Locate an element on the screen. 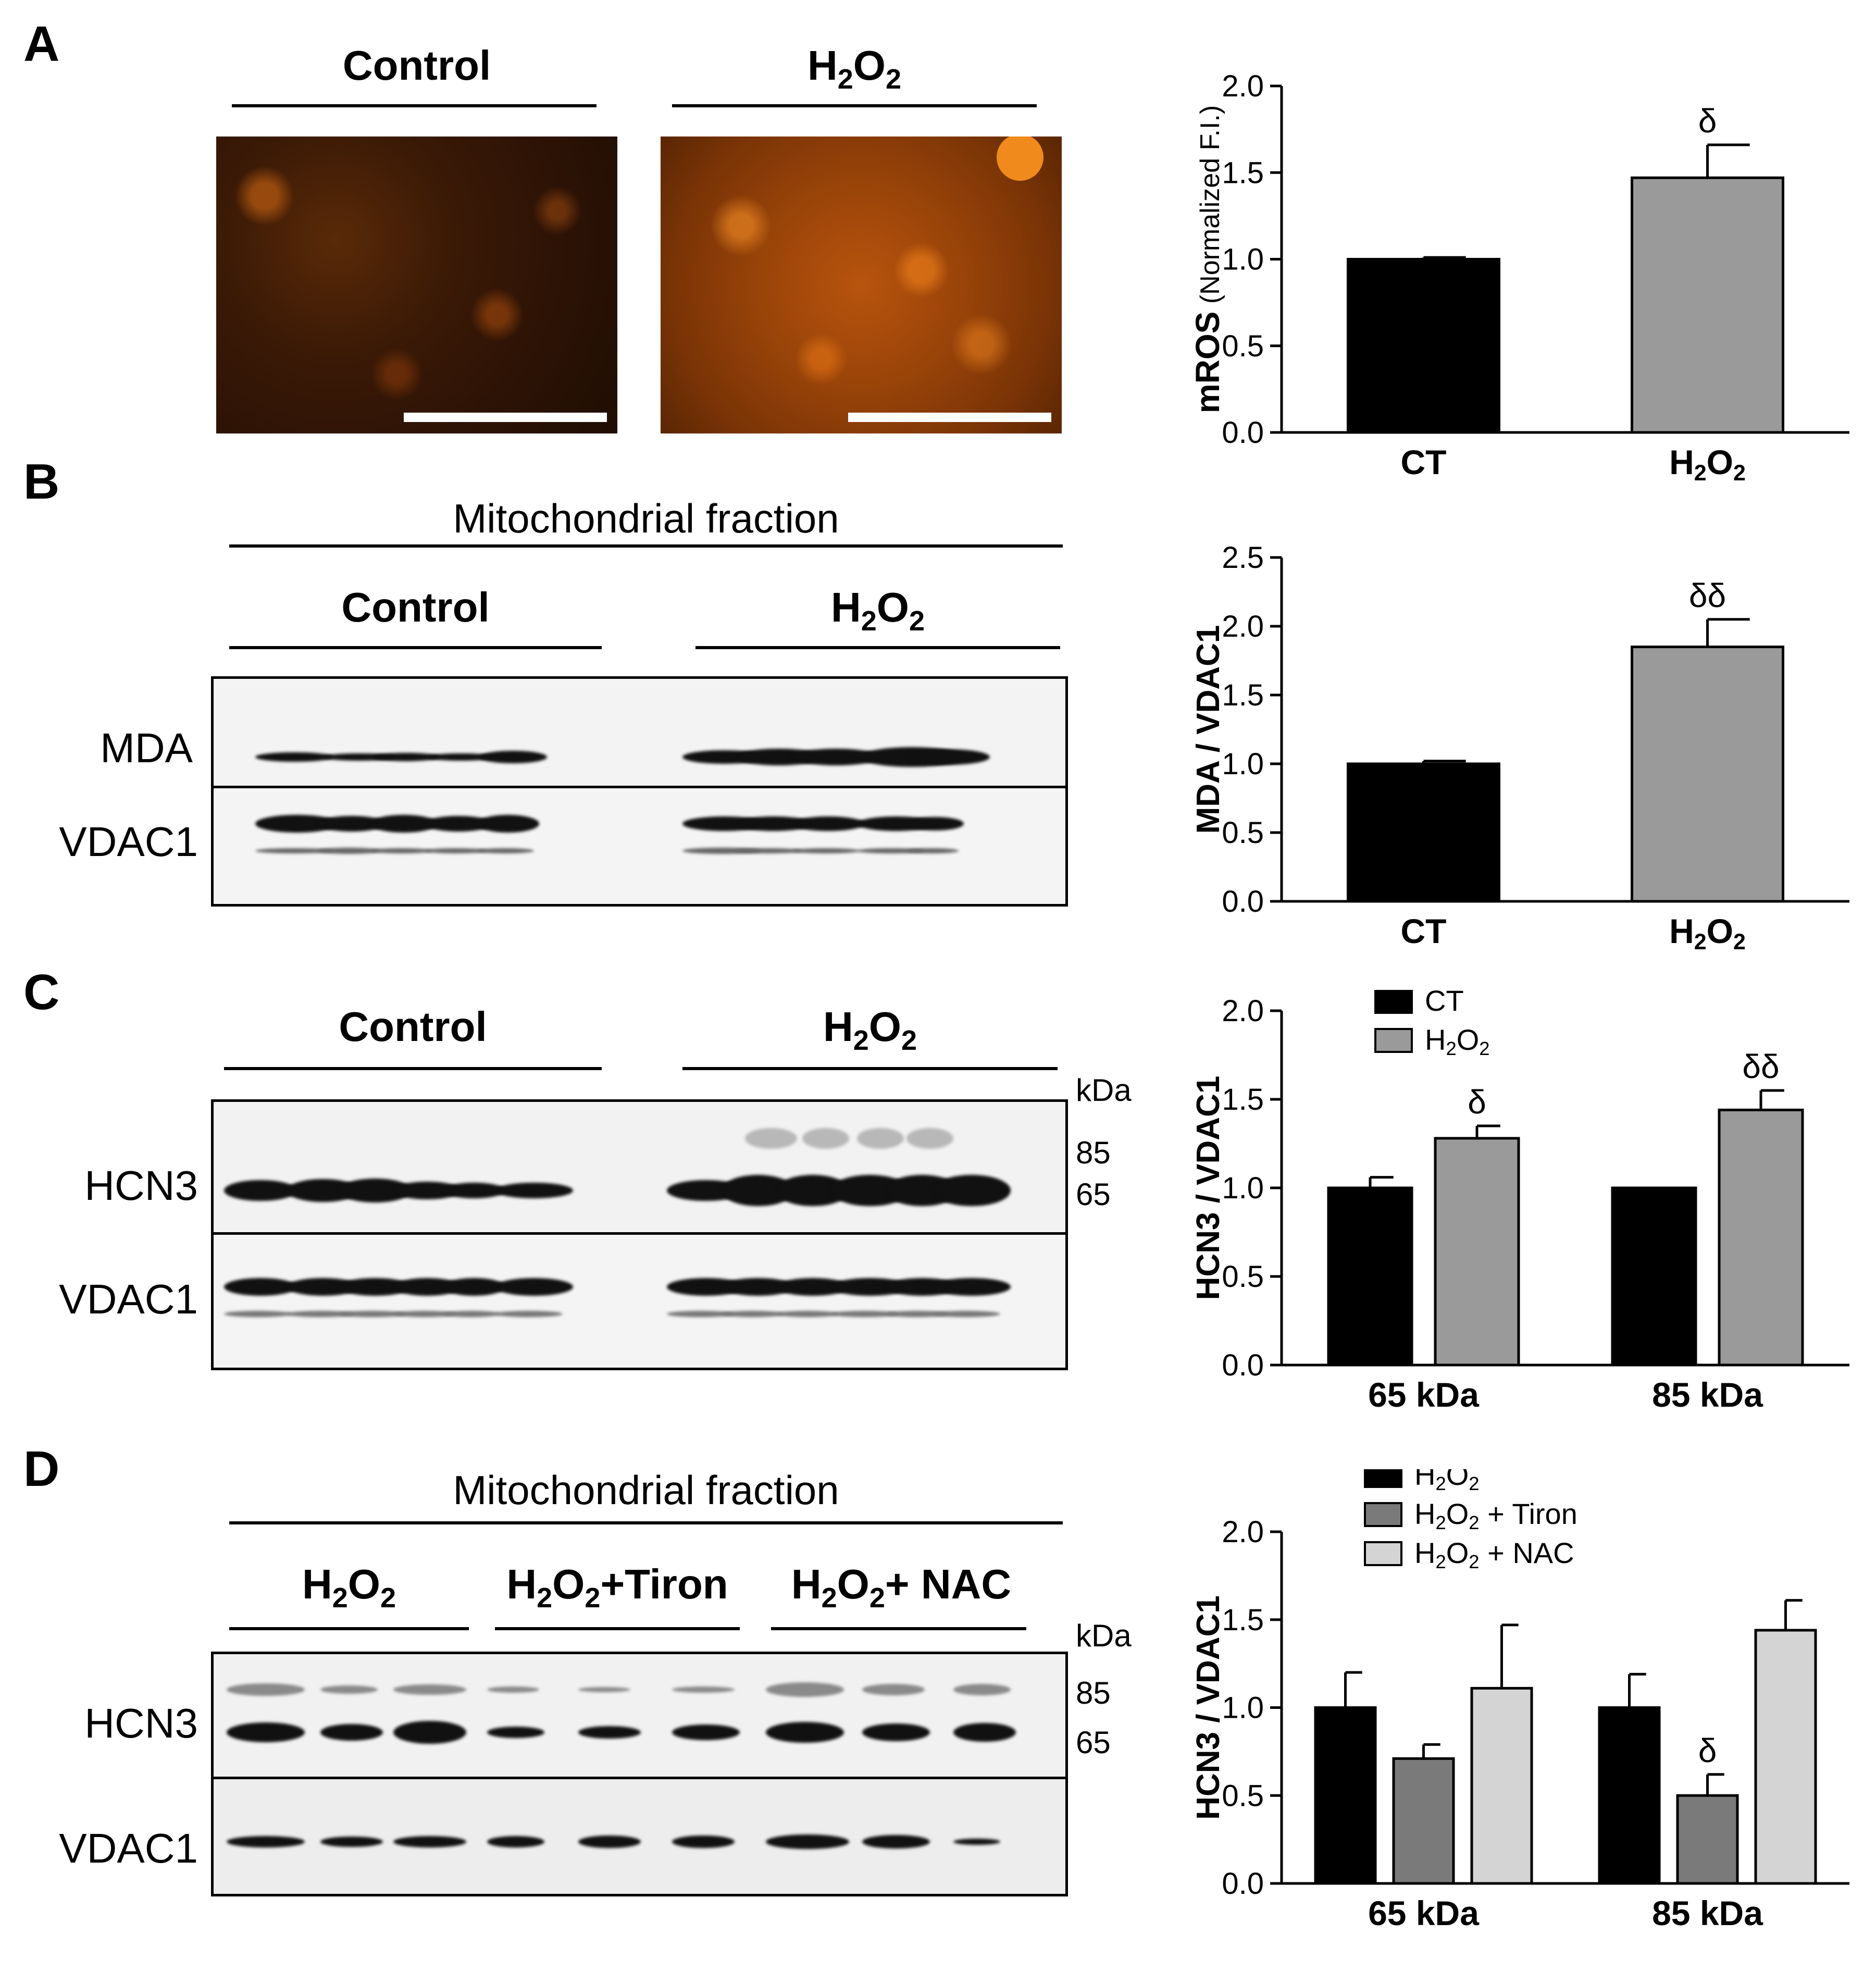 The height and width of the screenshot is (1972, 1876). blot-vdac1-c is located at coordinates (639, 1301).